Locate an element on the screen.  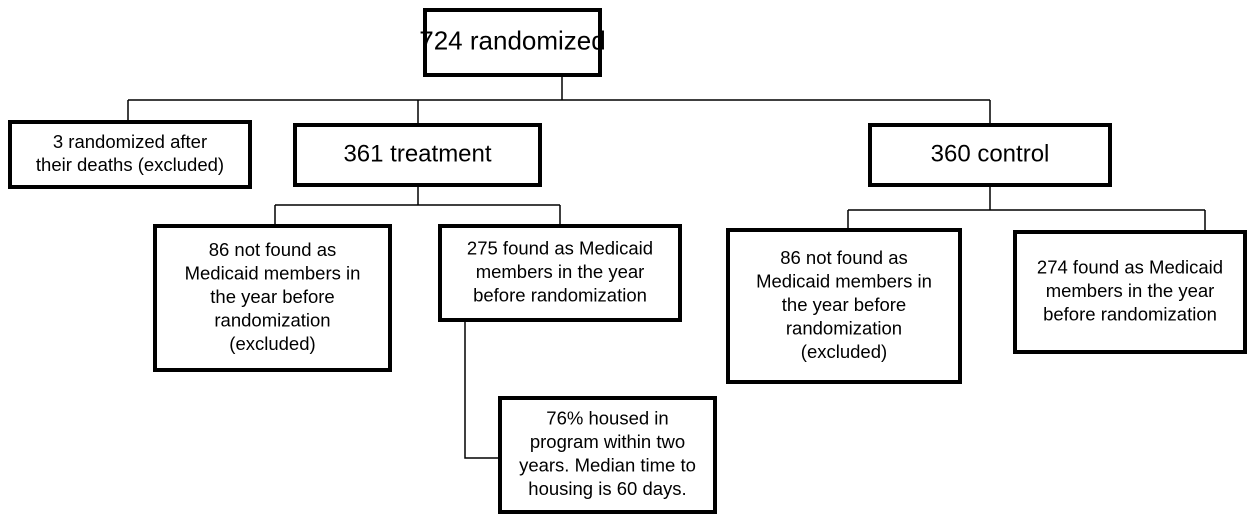
node-label: 361 treatment is located at coordinates (417, 153).